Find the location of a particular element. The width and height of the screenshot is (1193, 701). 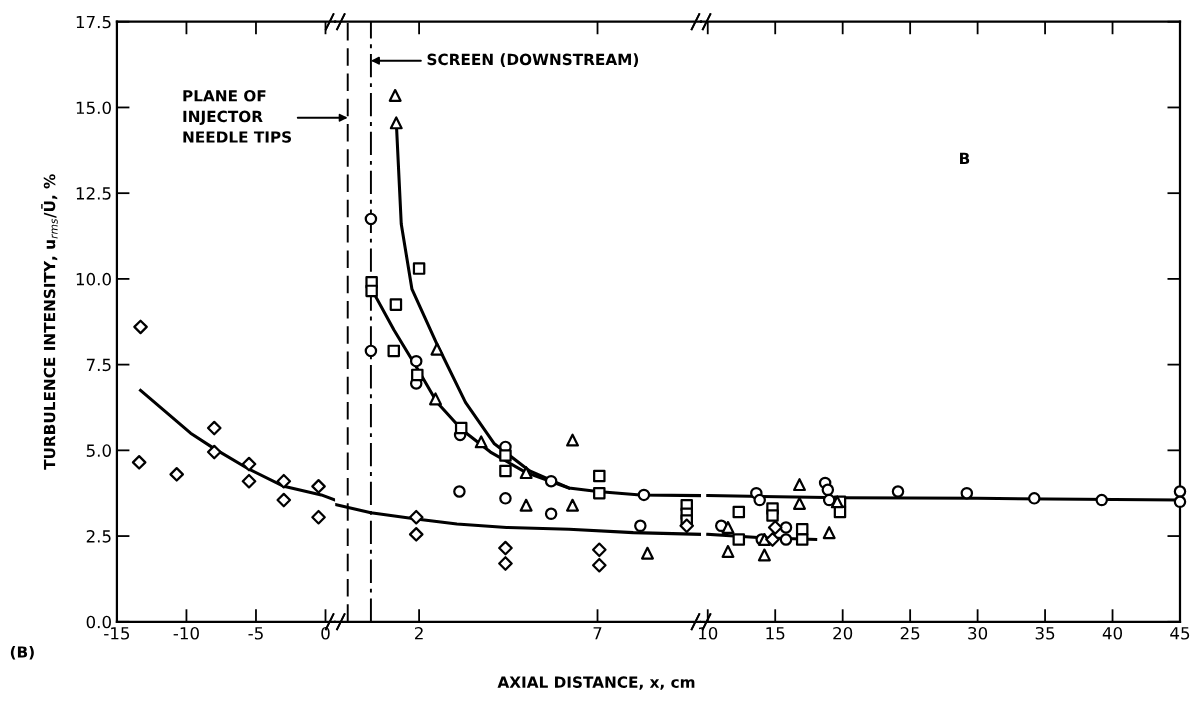

x-tick-label: 40 is located at coordinates (1112, 633).